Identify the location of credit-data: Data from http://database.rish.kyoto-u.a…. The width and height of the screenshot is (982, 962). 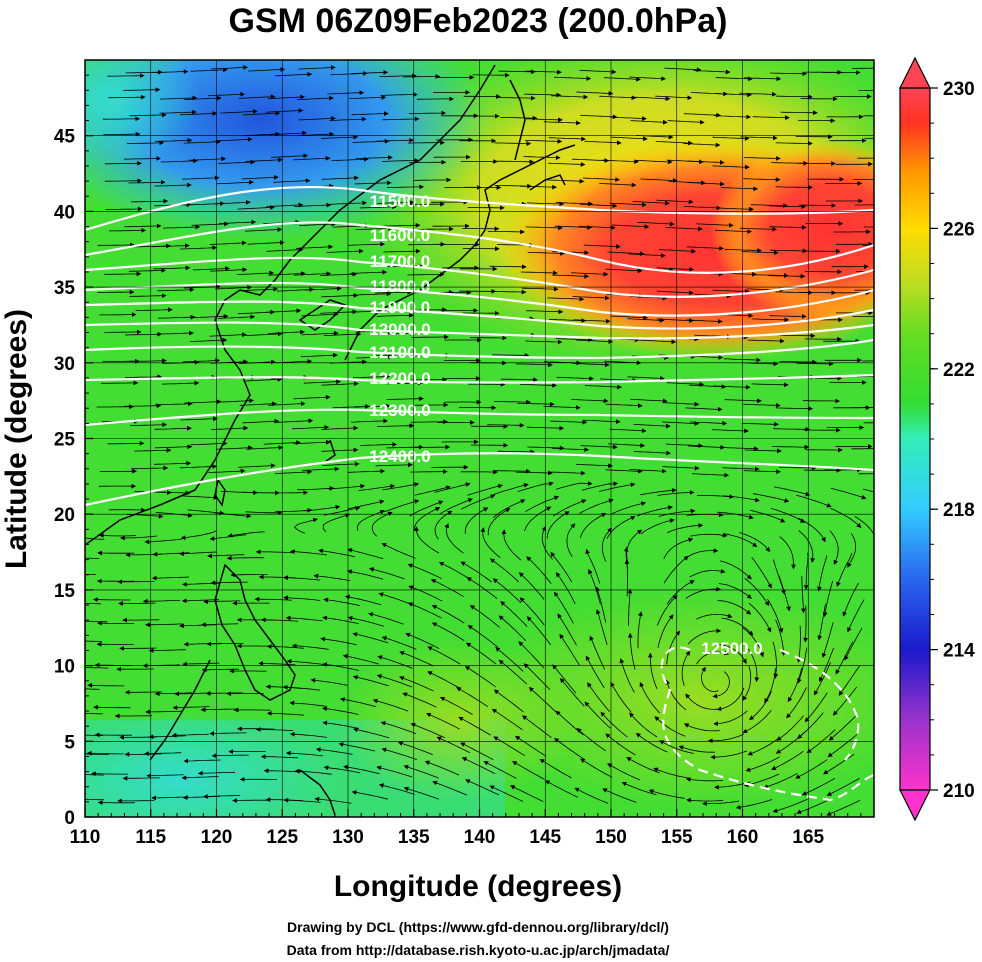
(478, 950).